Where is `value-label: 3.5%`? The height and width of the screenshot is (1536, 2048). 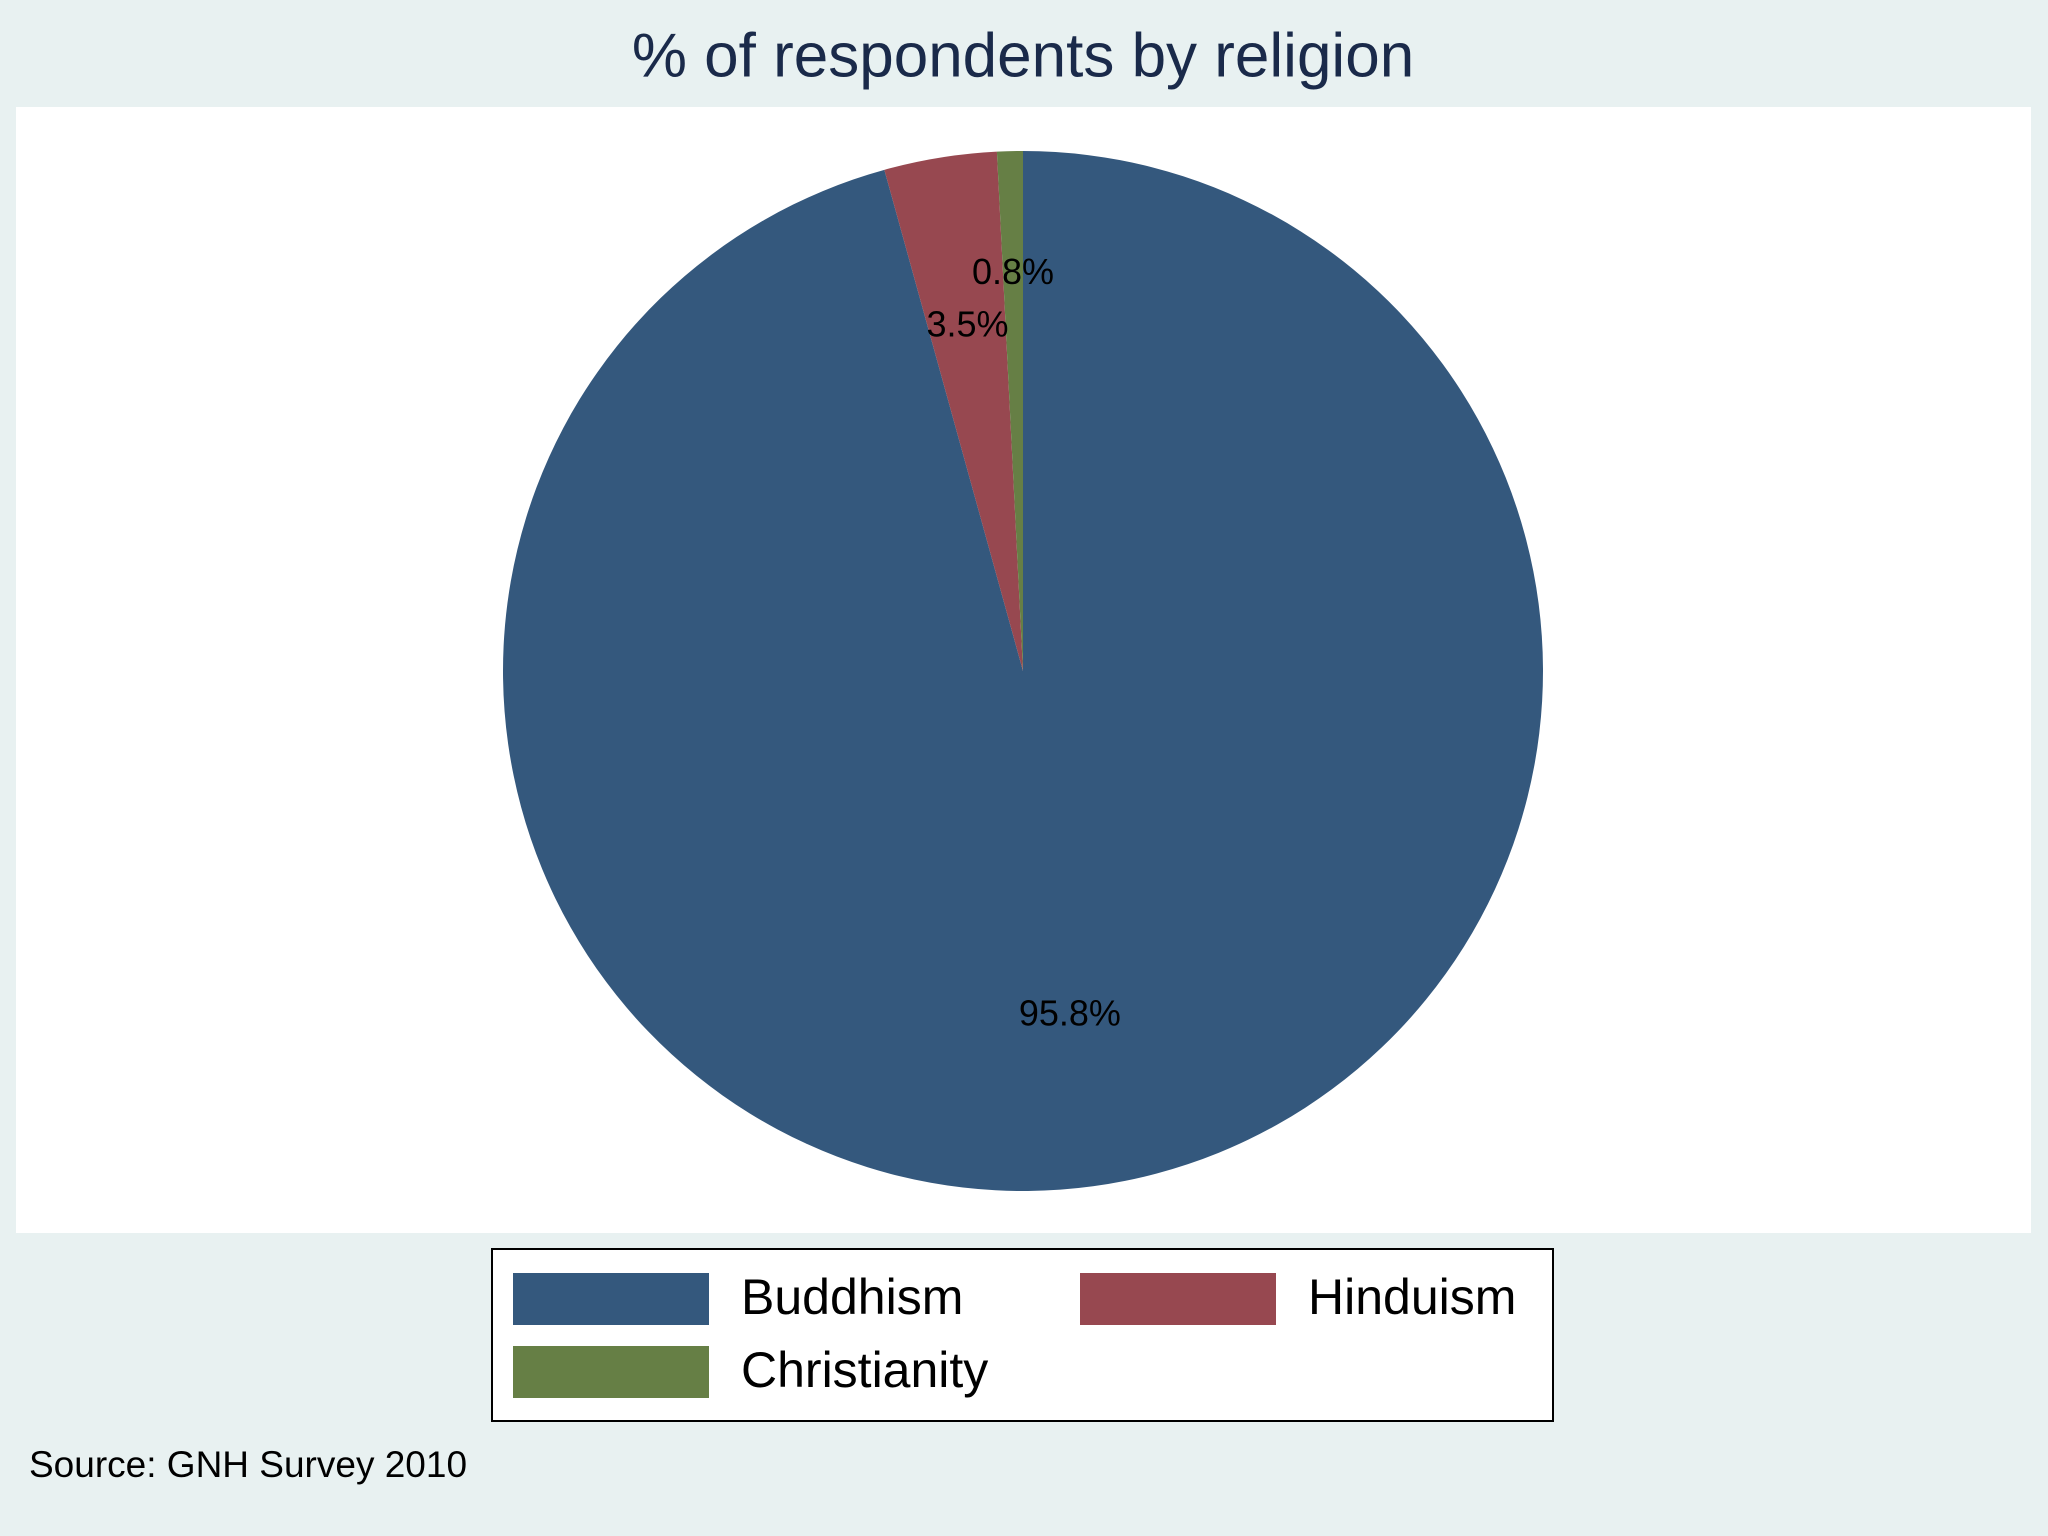
value-label: 3.5% is located at coordinates (967, 324).